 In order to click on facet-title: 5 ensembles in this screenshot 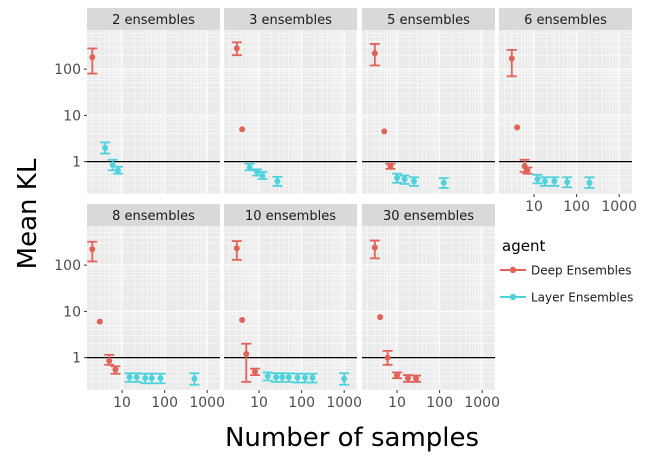, I will do `click(428, 20)`.